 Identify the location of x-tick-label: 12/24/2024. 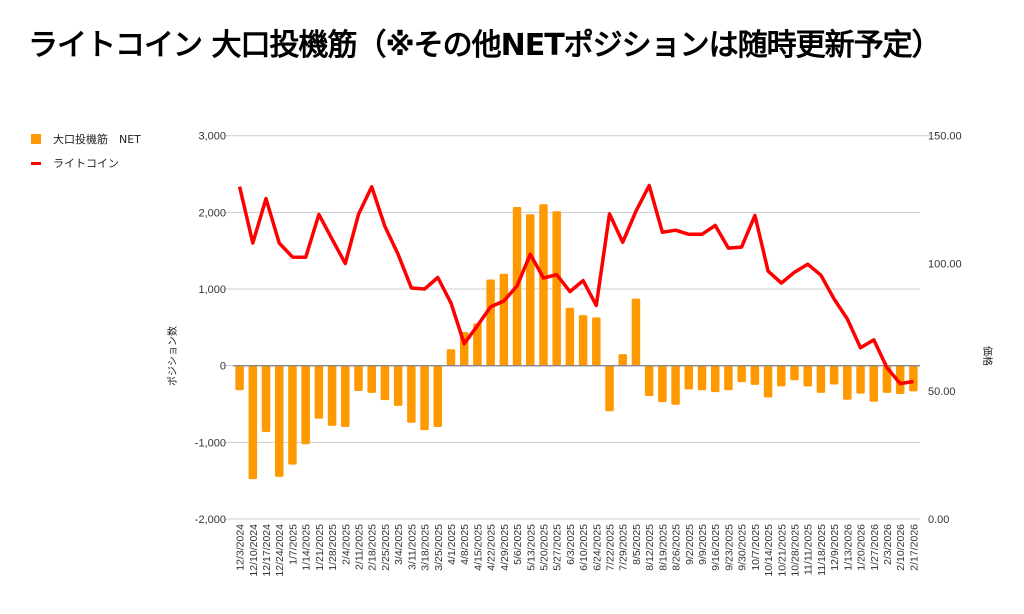
(280, 550).